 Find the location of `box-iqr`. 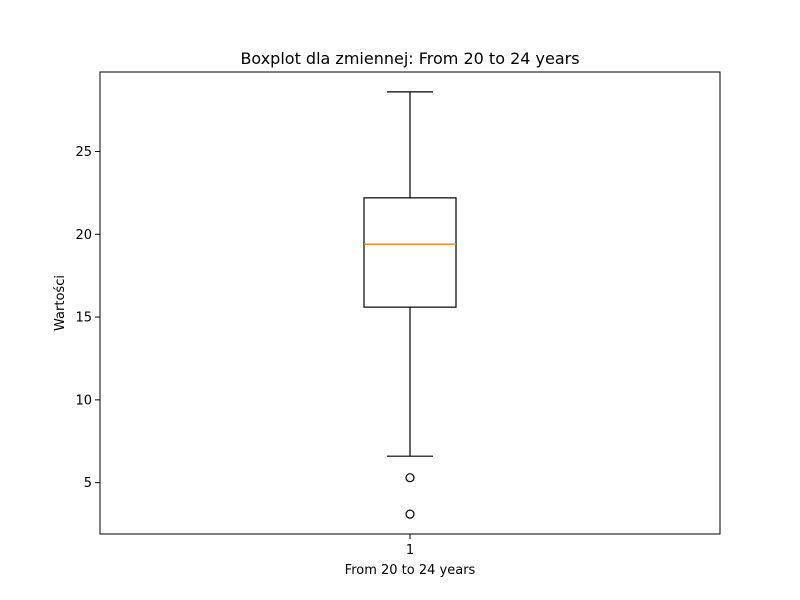

box-iqr is located at coordinates (410, 252).